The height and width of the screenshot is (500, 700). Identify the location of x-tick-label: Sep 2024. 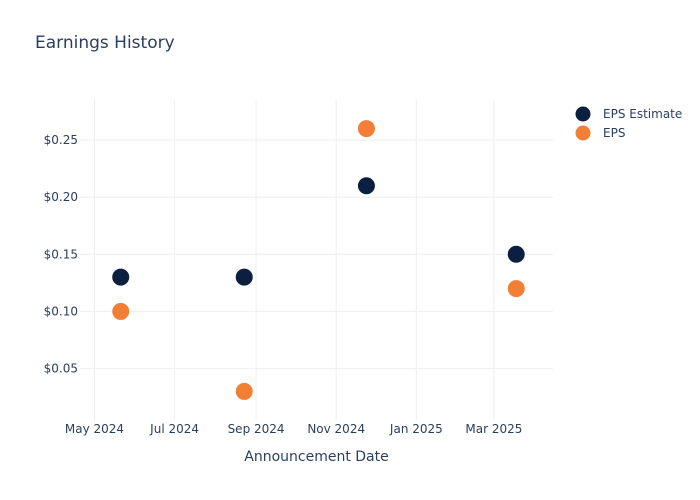
(256, 429).